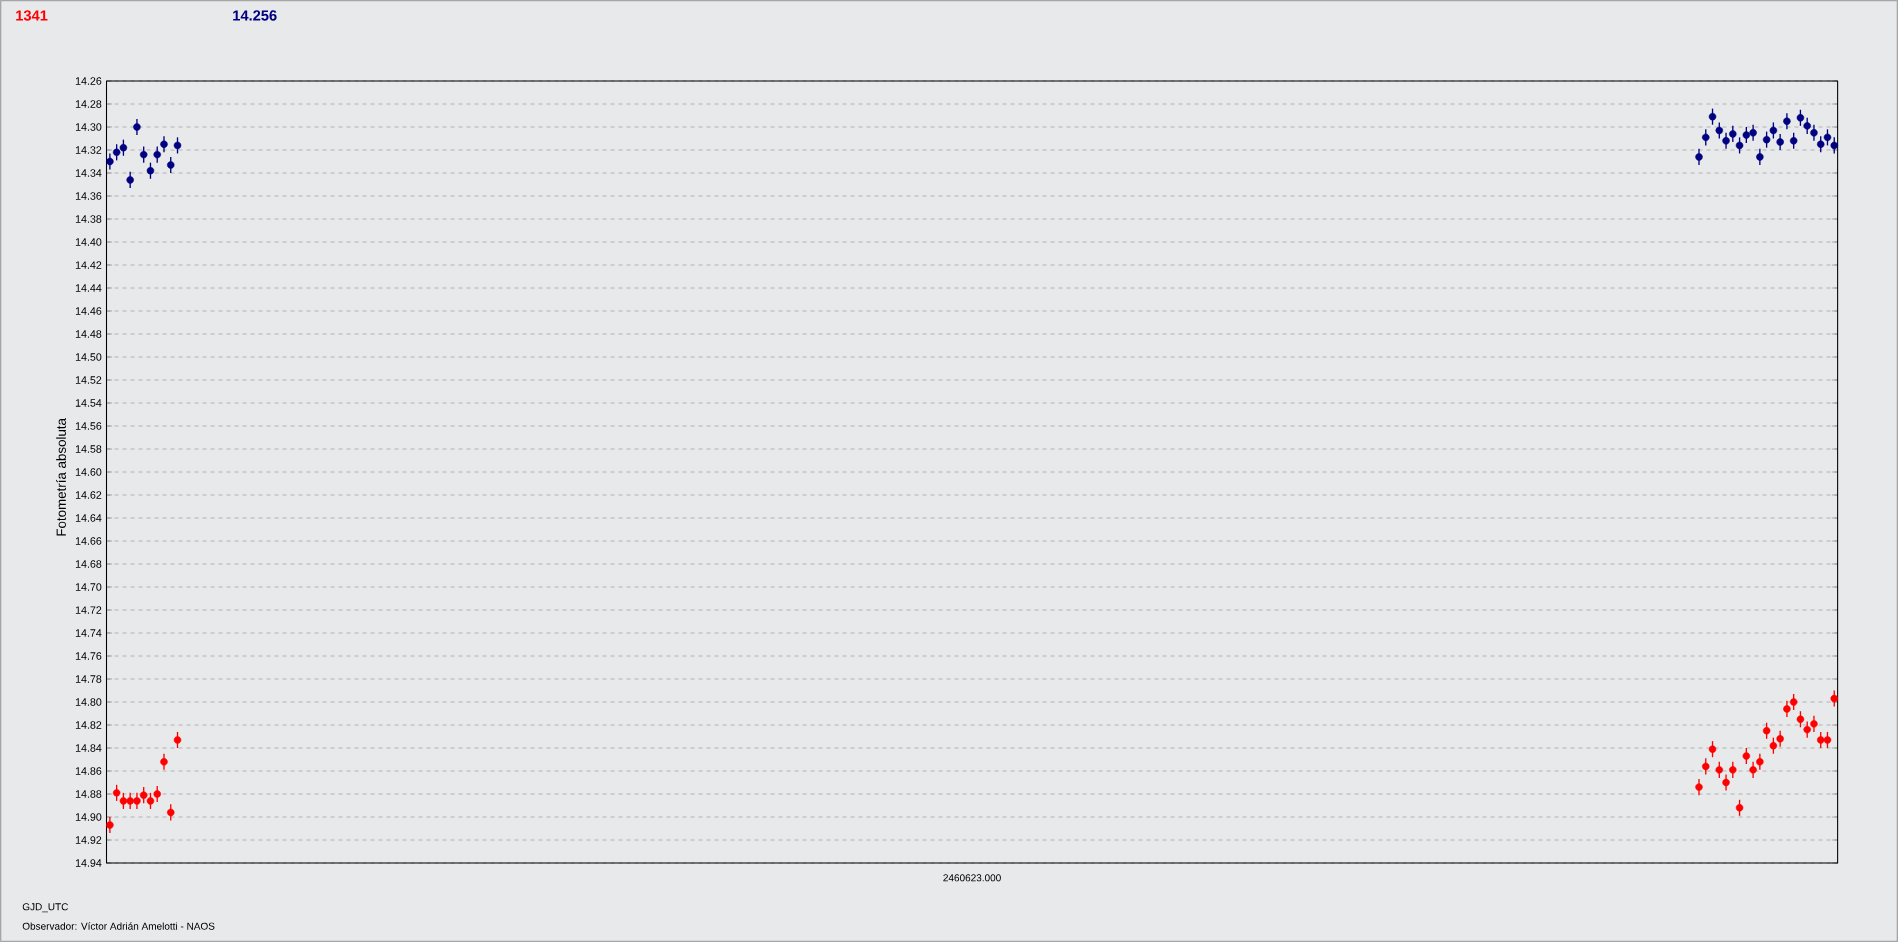  I want to click on y-tick-label: 14.60, so click(88, 472).